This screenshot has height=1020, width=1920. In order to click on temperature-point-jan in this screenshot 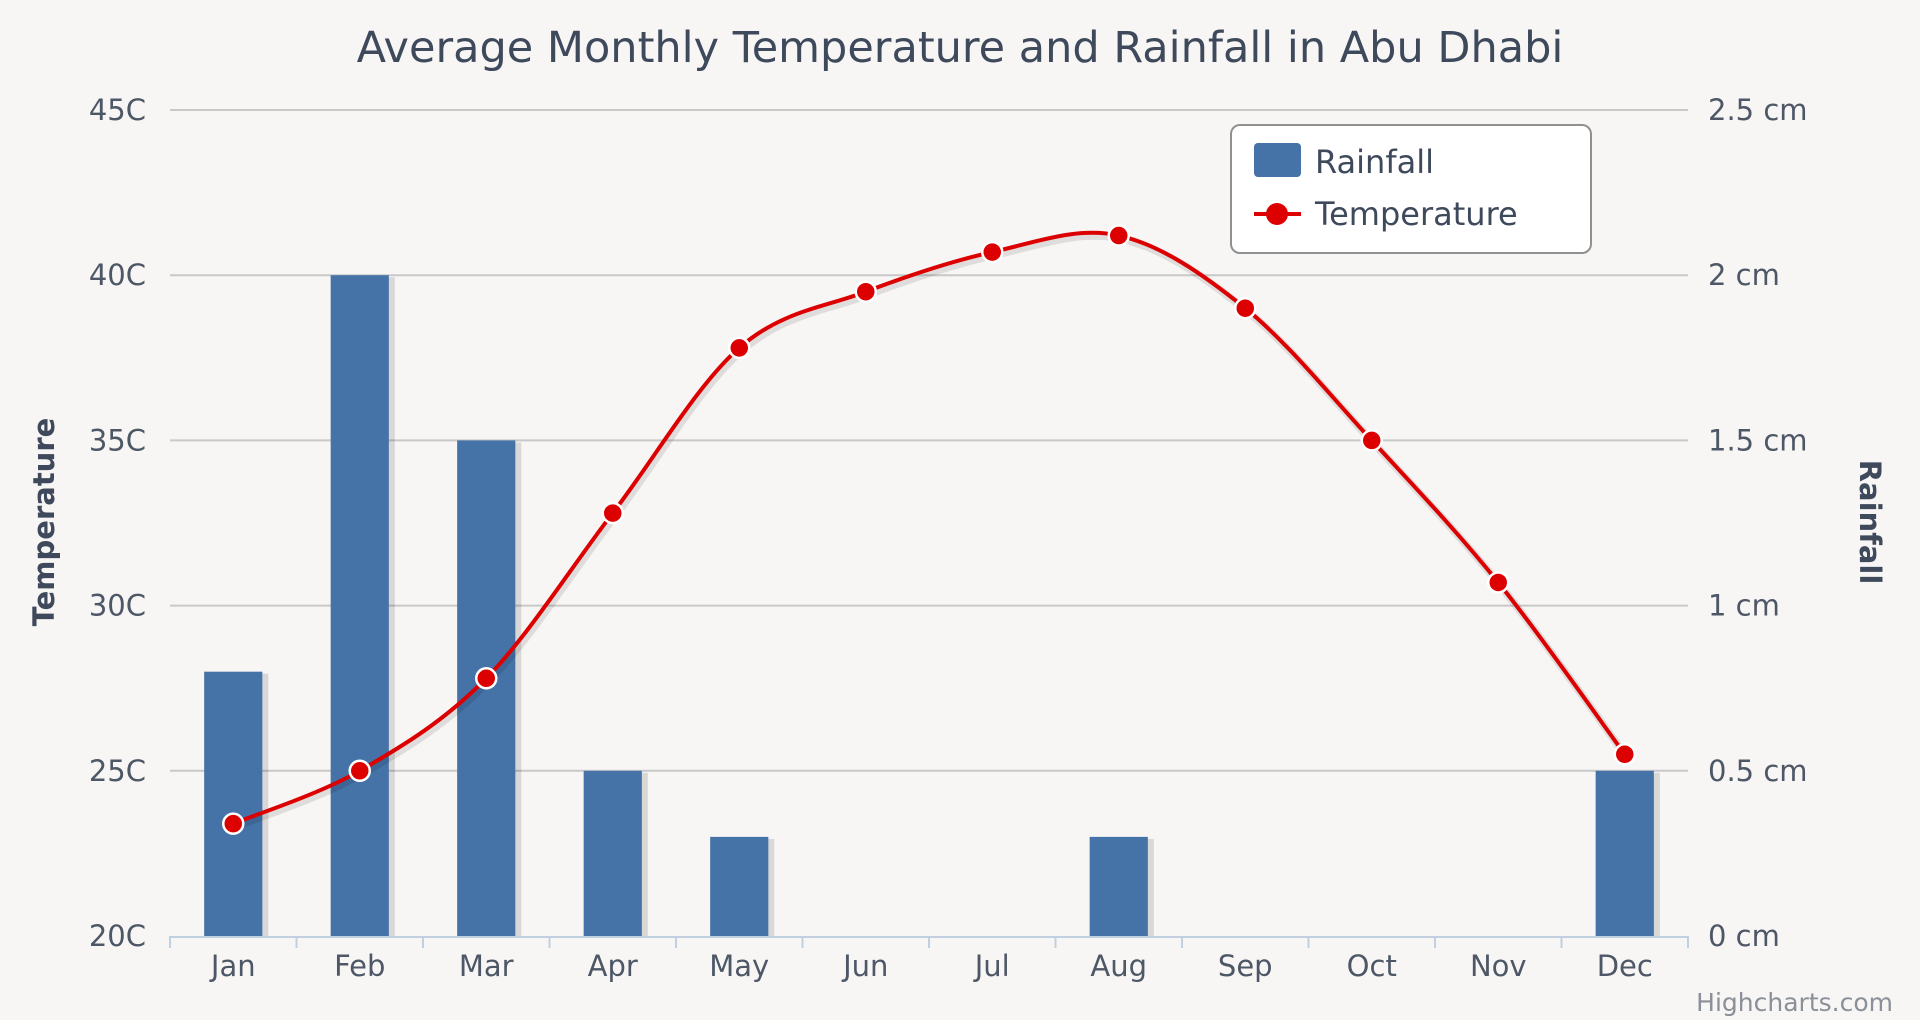, I will do `click(233, 823)`.